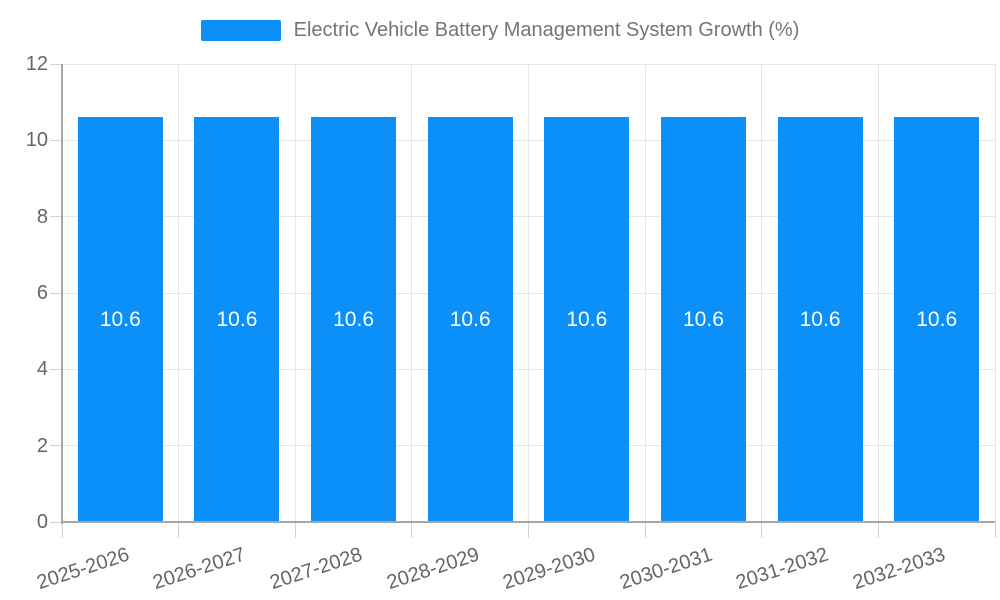  What do you see at coordinates (42, 216) in the screenshot?
I see `y-tick-label: 8` at bounding box center [42, 216].